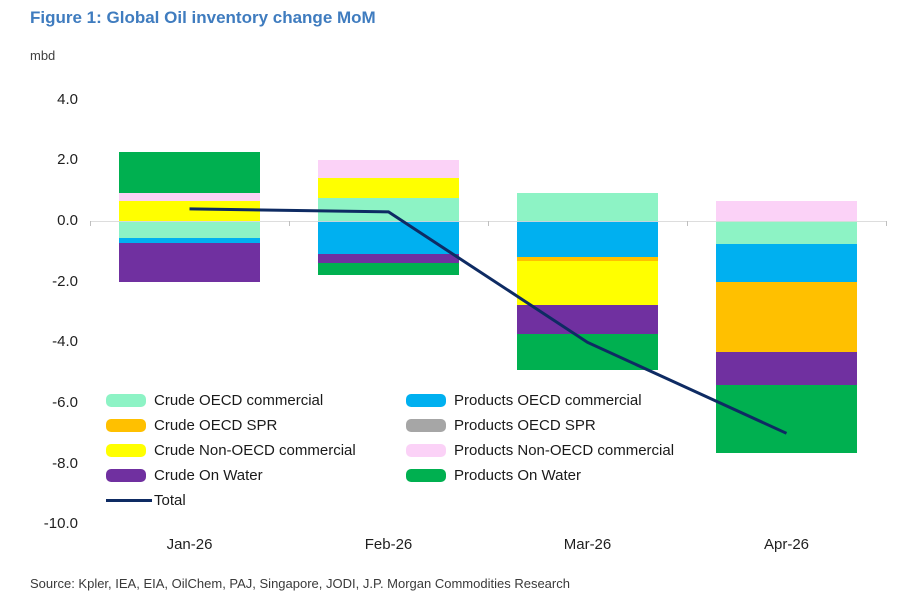  I want to click on y-axis-tick-label: -8.0, so click(65, 463).